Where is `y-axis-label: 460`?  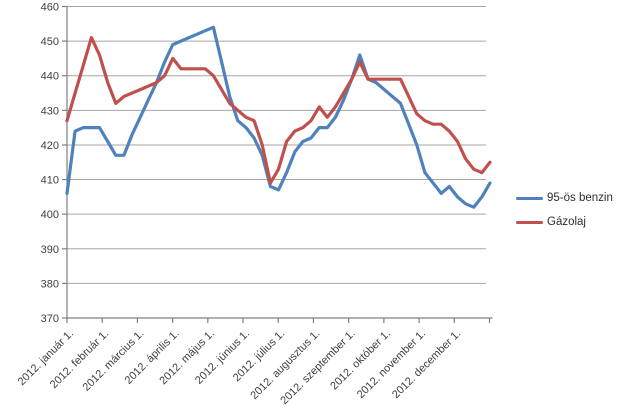 y-axis-label: 460 is located at coordinates (50, 8).